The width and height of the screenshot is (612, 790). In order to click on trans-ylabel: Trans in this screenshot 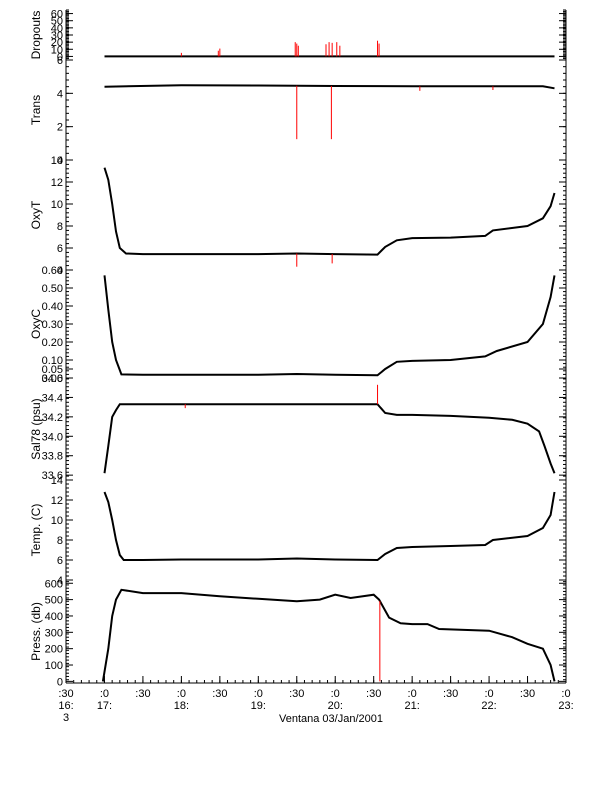, I will do `click(36, 110)`.